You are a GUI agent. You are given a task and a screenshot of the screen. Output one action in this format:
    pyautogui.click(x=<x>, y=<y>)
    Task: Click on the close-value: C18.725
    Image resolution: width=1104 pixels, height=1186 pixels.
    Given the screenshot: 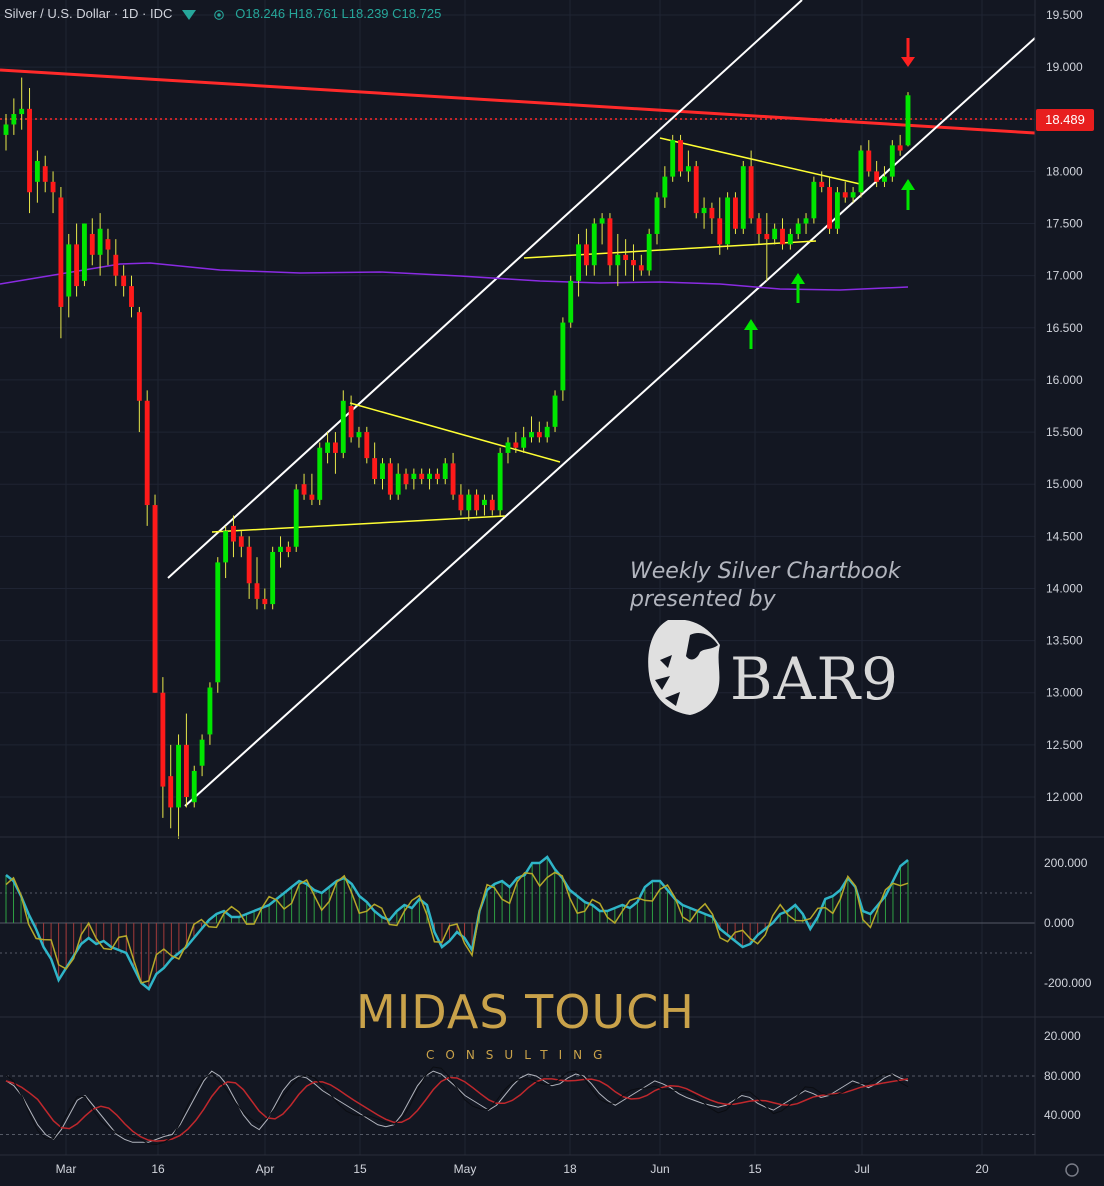 What is the action you would take?
    pyautogui.click(x=417, y=13)
    